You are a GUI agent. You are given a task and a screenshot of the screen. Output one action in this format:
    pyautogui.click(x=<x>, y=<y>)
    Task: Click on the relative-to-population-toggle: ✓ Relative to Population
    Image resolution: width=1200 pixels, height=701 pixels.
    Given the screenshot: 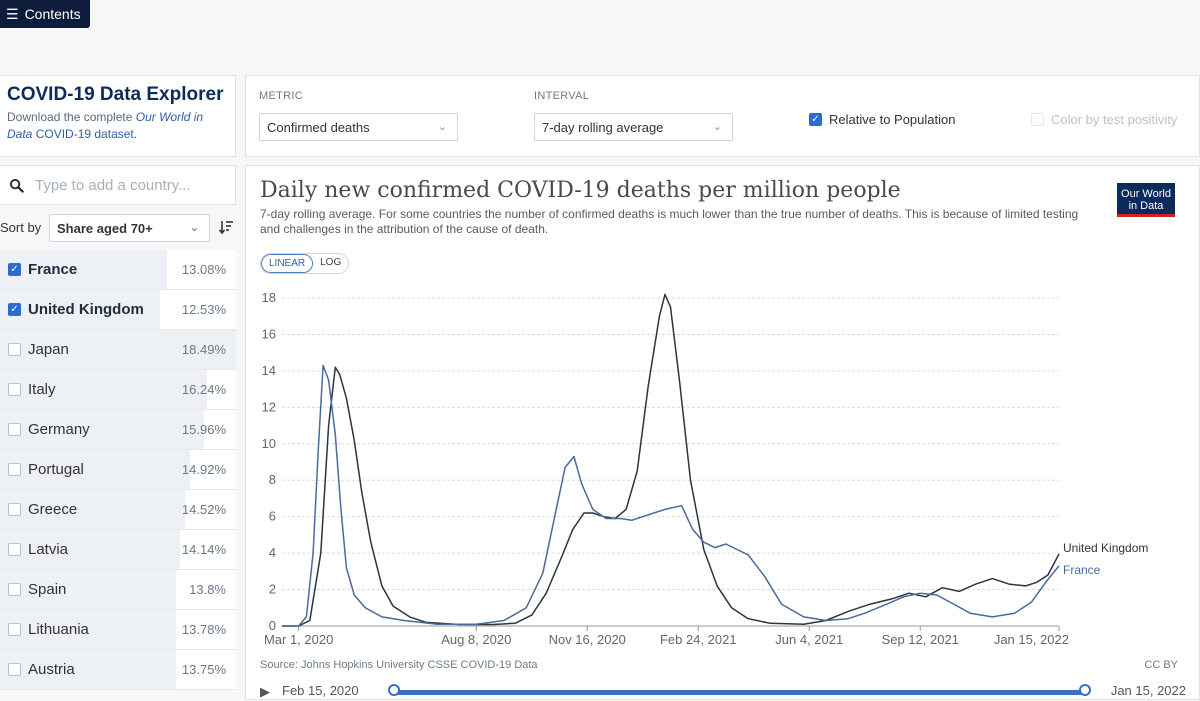 What is the action you would take?
    pyautogui.click(x=882, y=119)
    